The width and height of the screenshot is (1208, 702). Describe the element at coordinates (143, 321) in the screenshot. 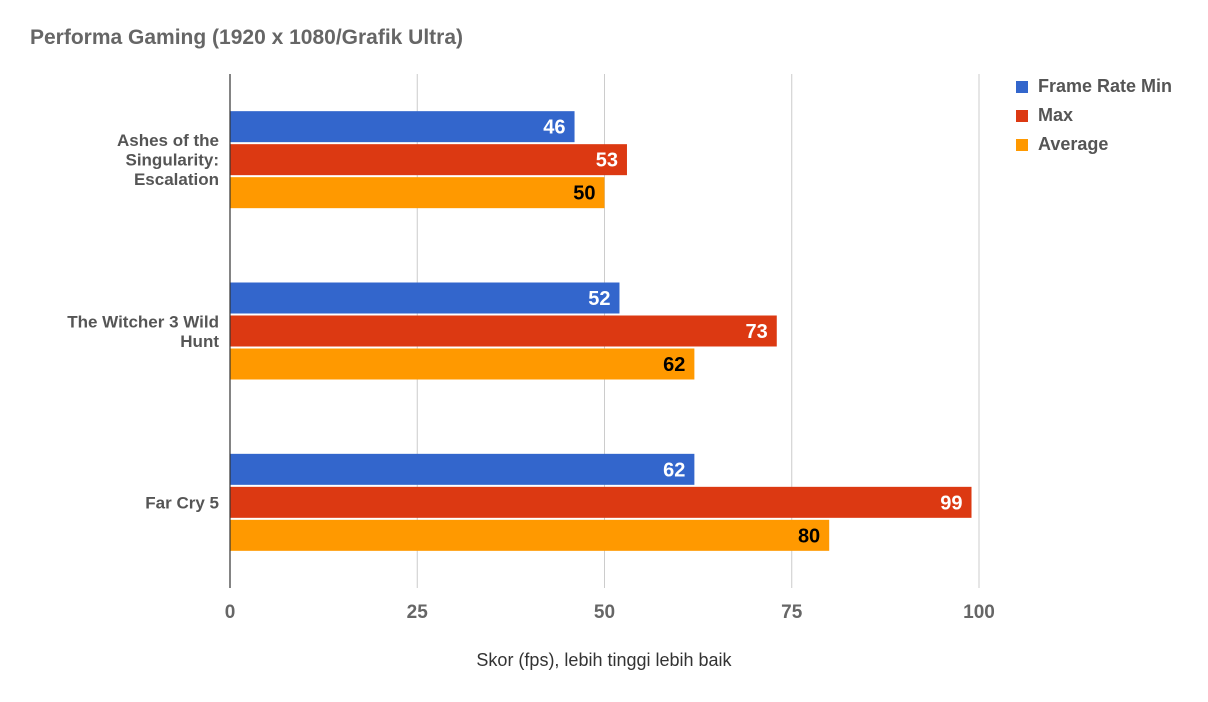

I see `category-label: The Witcher 3 Wild` at that location.